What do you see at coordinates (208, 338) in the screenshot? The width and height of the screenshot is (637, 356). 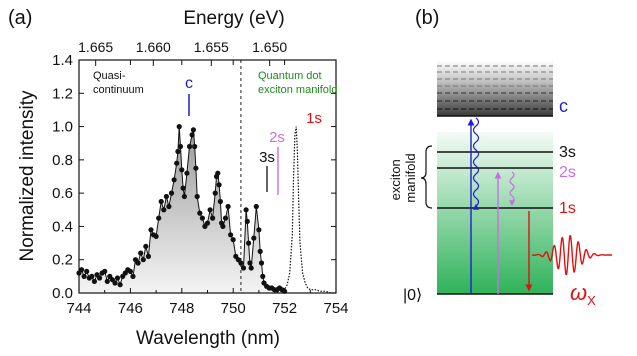 I see `x-axis-label: Wavelength (nm)` at bounding box center [208, 338].